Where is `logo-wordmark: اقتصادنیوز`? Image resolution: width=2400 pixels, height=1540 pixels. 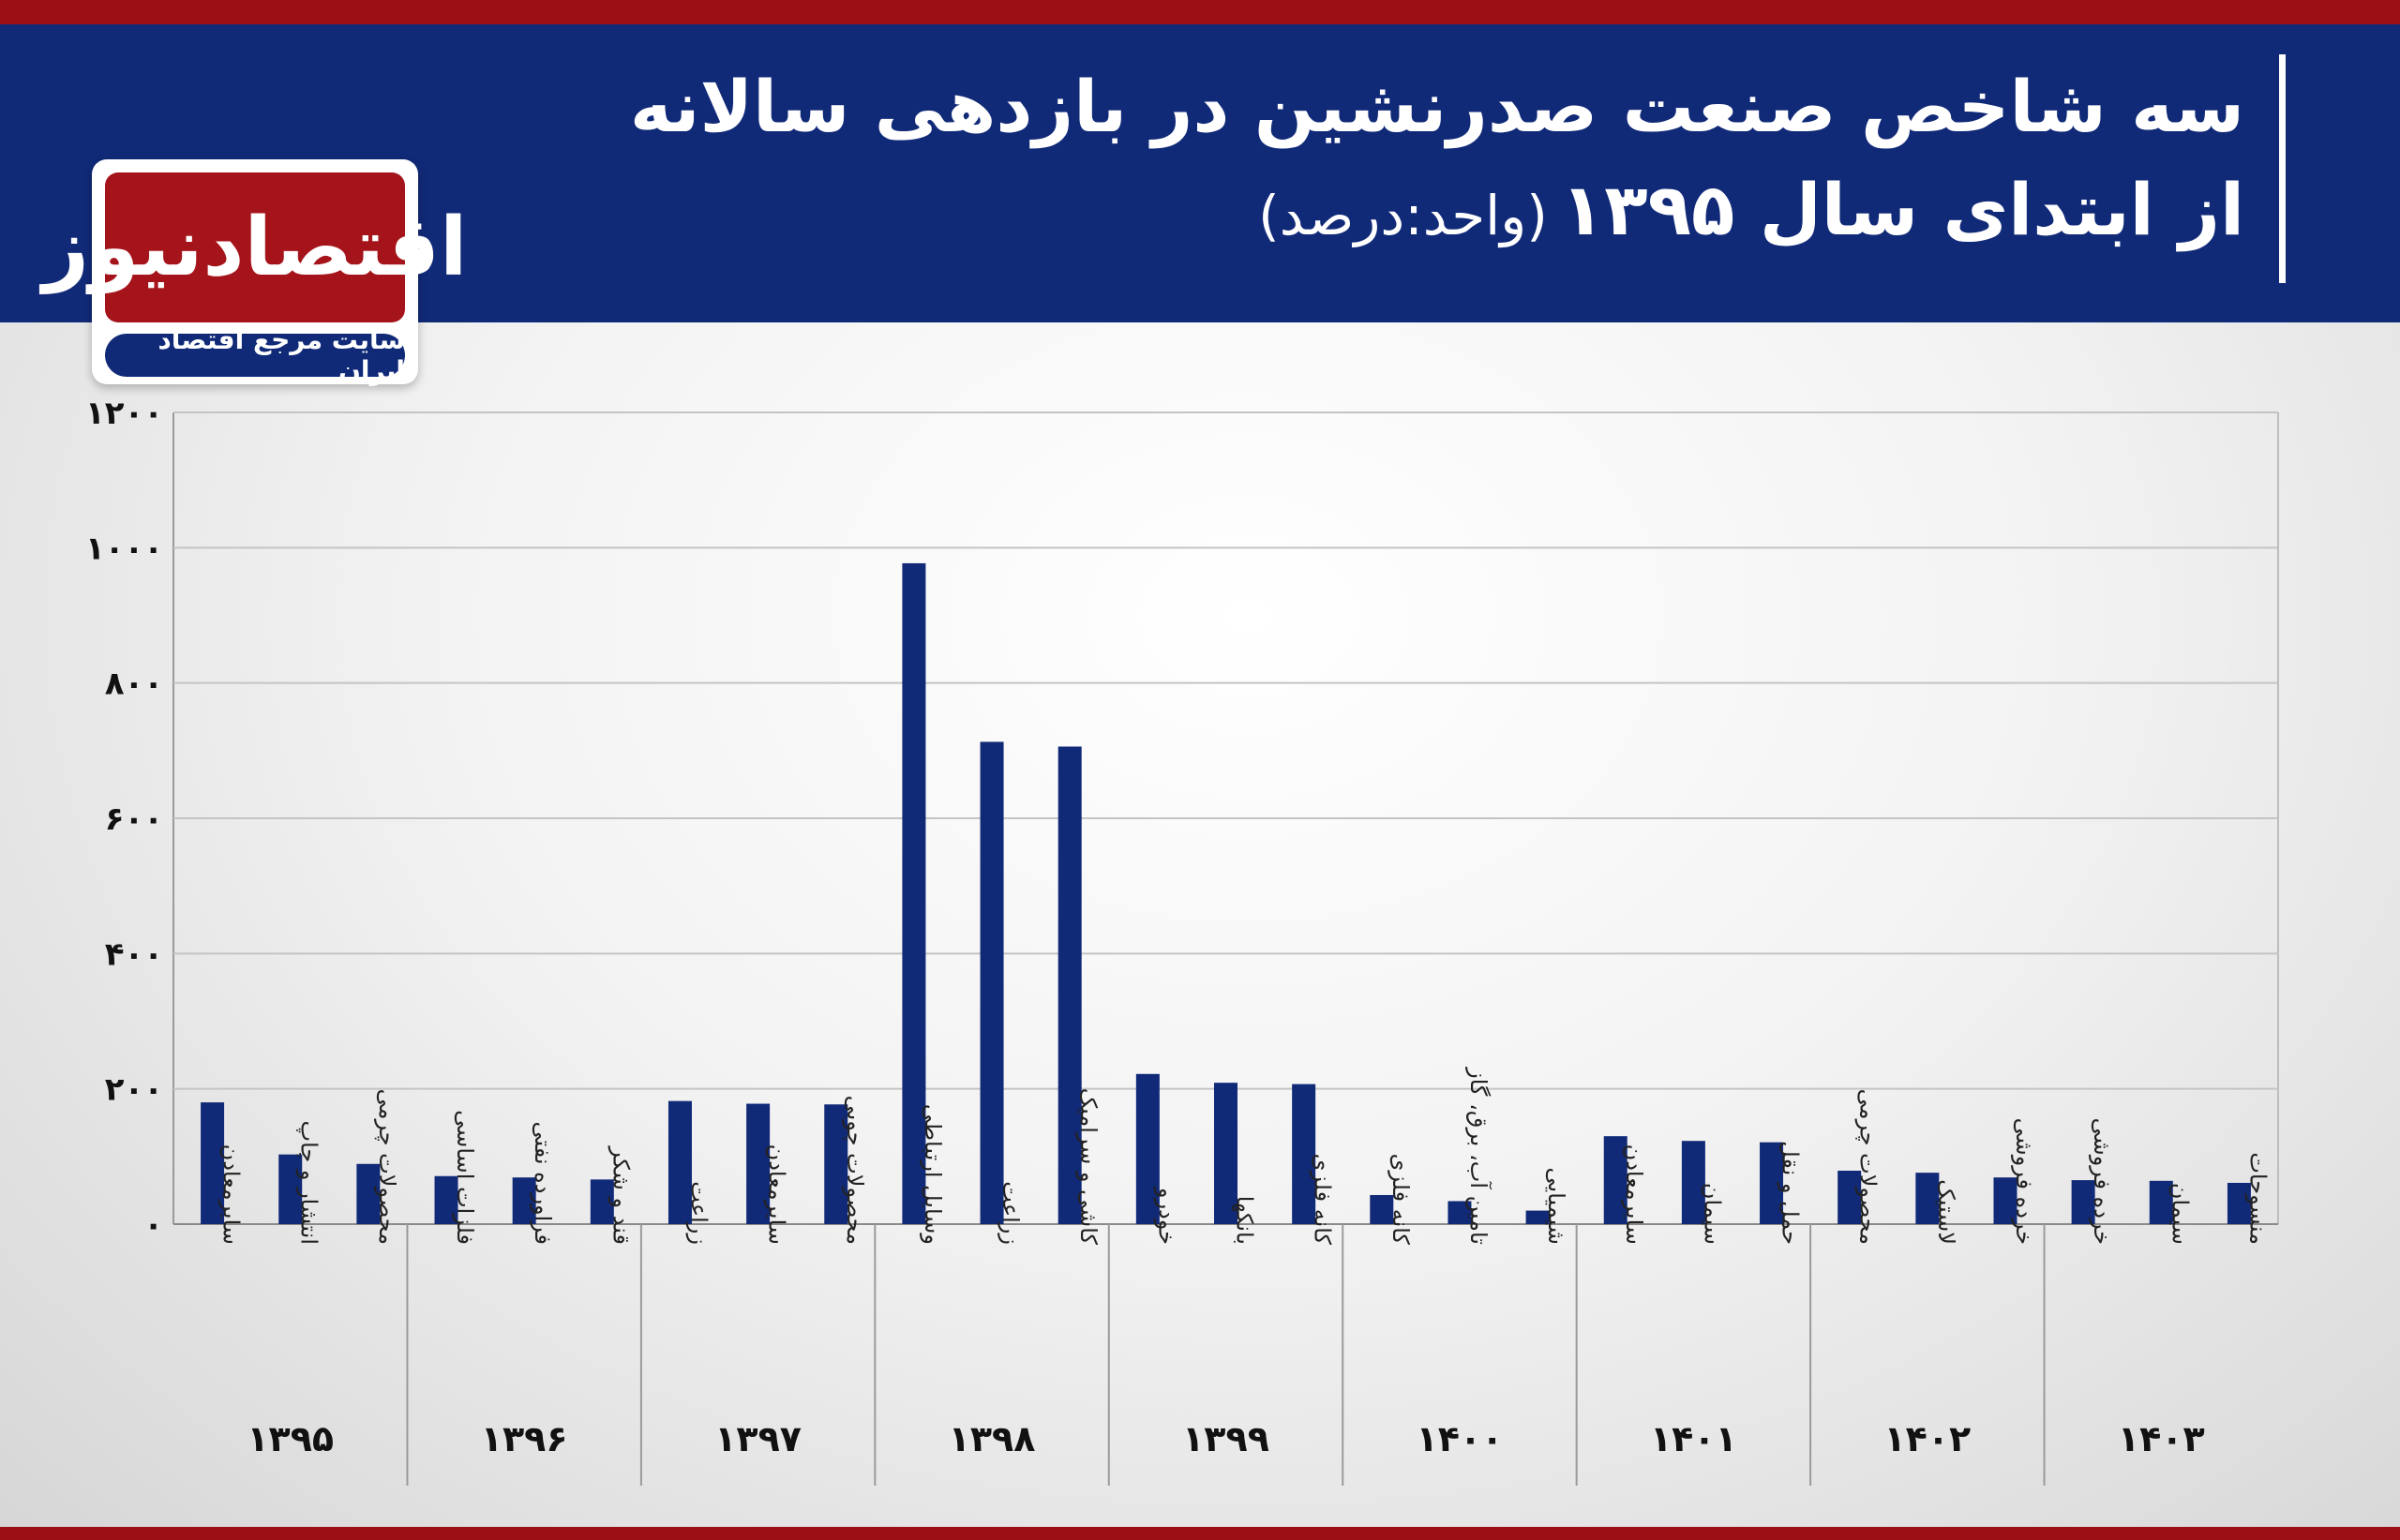
logo-wordmark: اقتصادنیوز is located at coordinates (255, 247).